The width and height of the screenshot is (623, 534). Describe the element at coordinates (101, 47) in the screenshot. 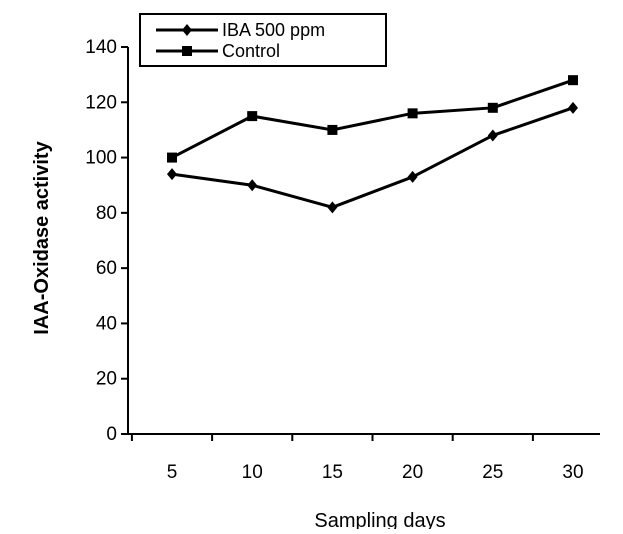

I see `y-tick-label: 140` at that location.